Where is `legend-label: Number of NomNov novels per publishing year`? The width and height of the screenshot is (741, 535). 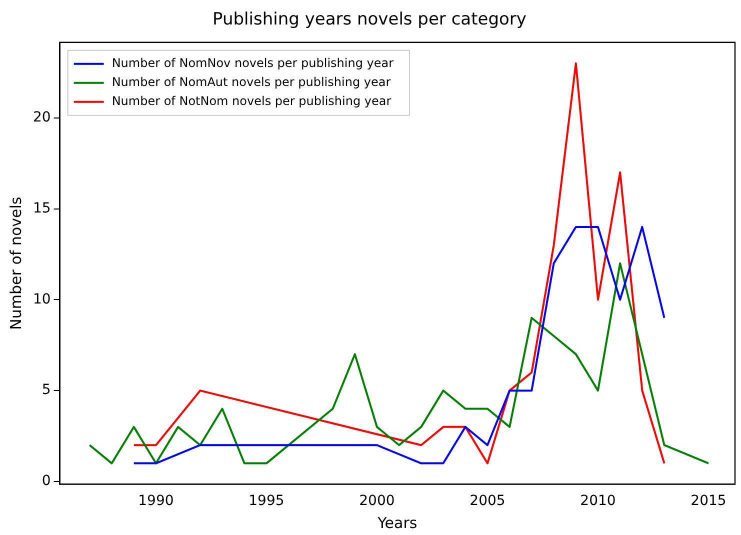 legend-label: Number of NomNov novels per publishing year is located at coordinates (253, 63).